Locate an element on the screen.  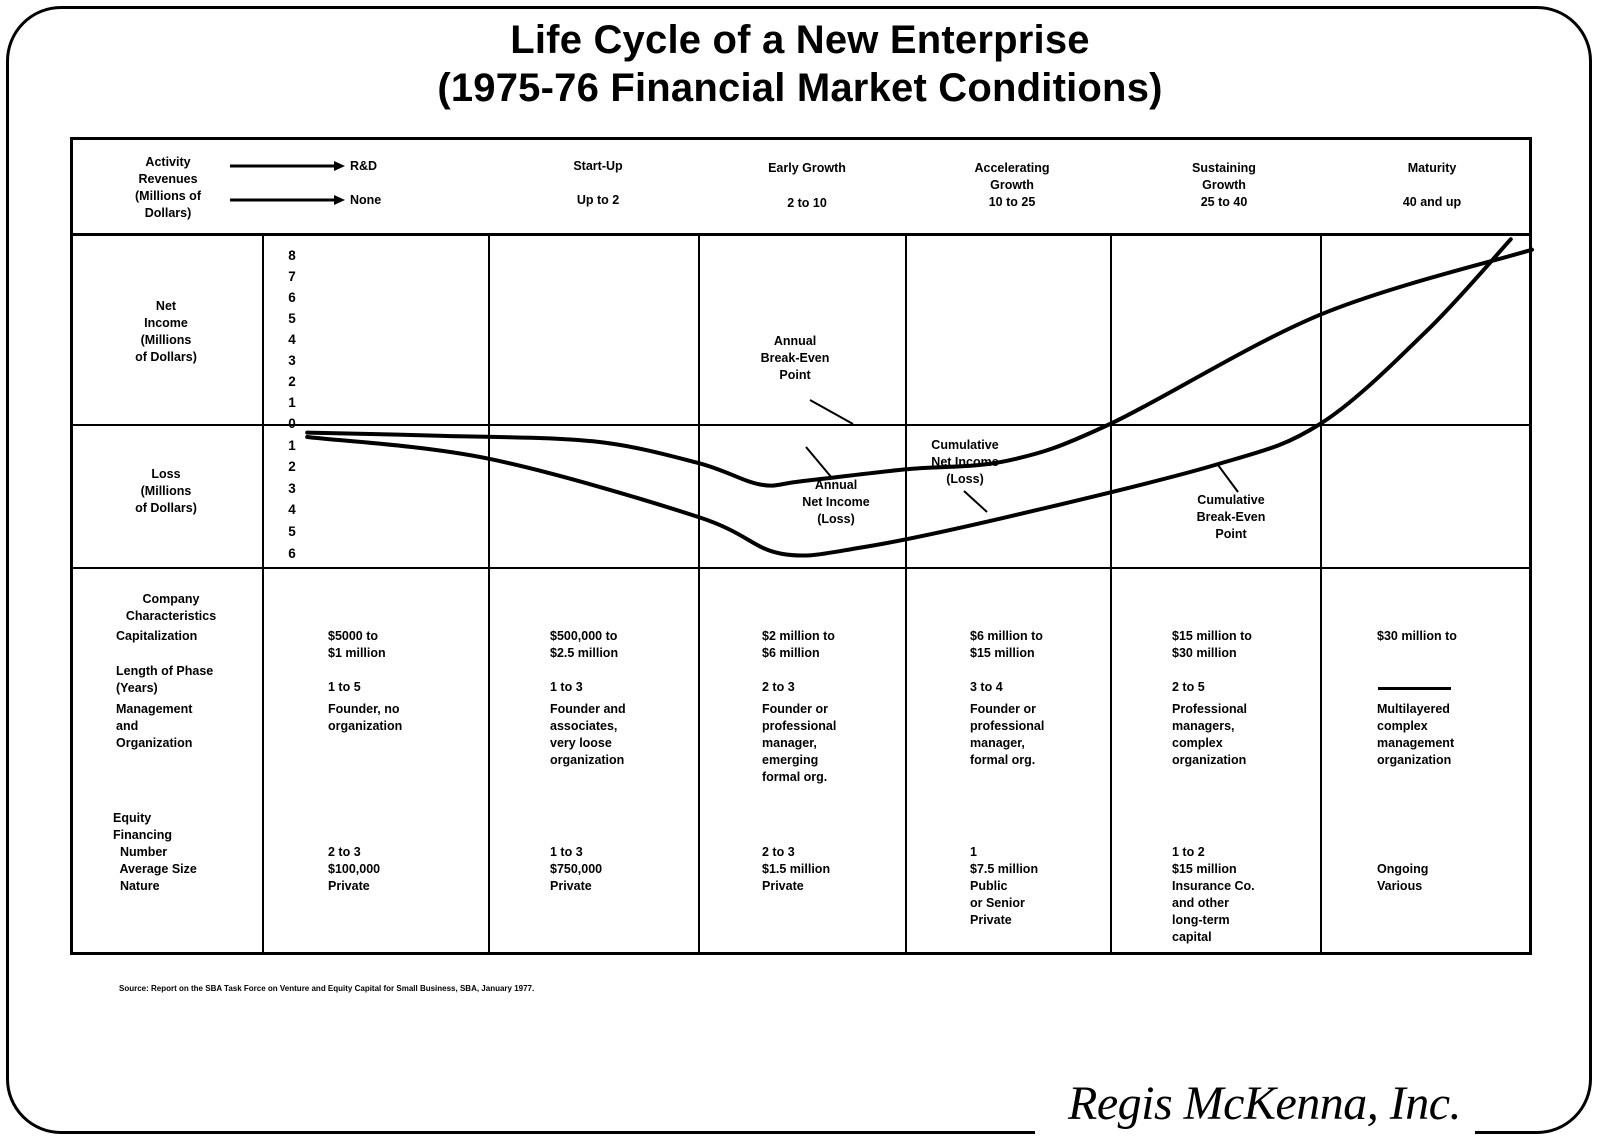
y-tick-upper-5: 5 is located at coordinates (292, 318).